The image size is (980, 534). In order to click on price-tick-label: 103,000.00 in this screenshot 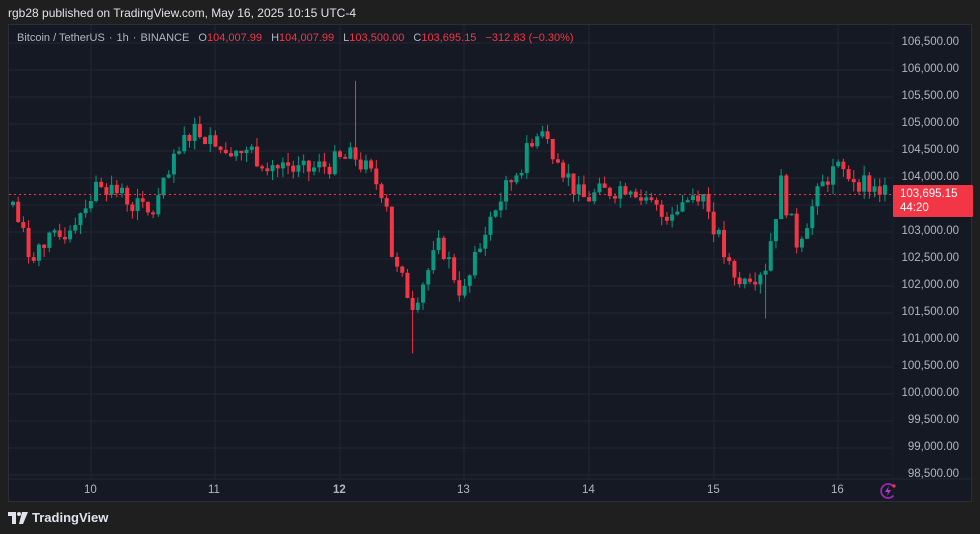, I will do `click(930, 231)`.